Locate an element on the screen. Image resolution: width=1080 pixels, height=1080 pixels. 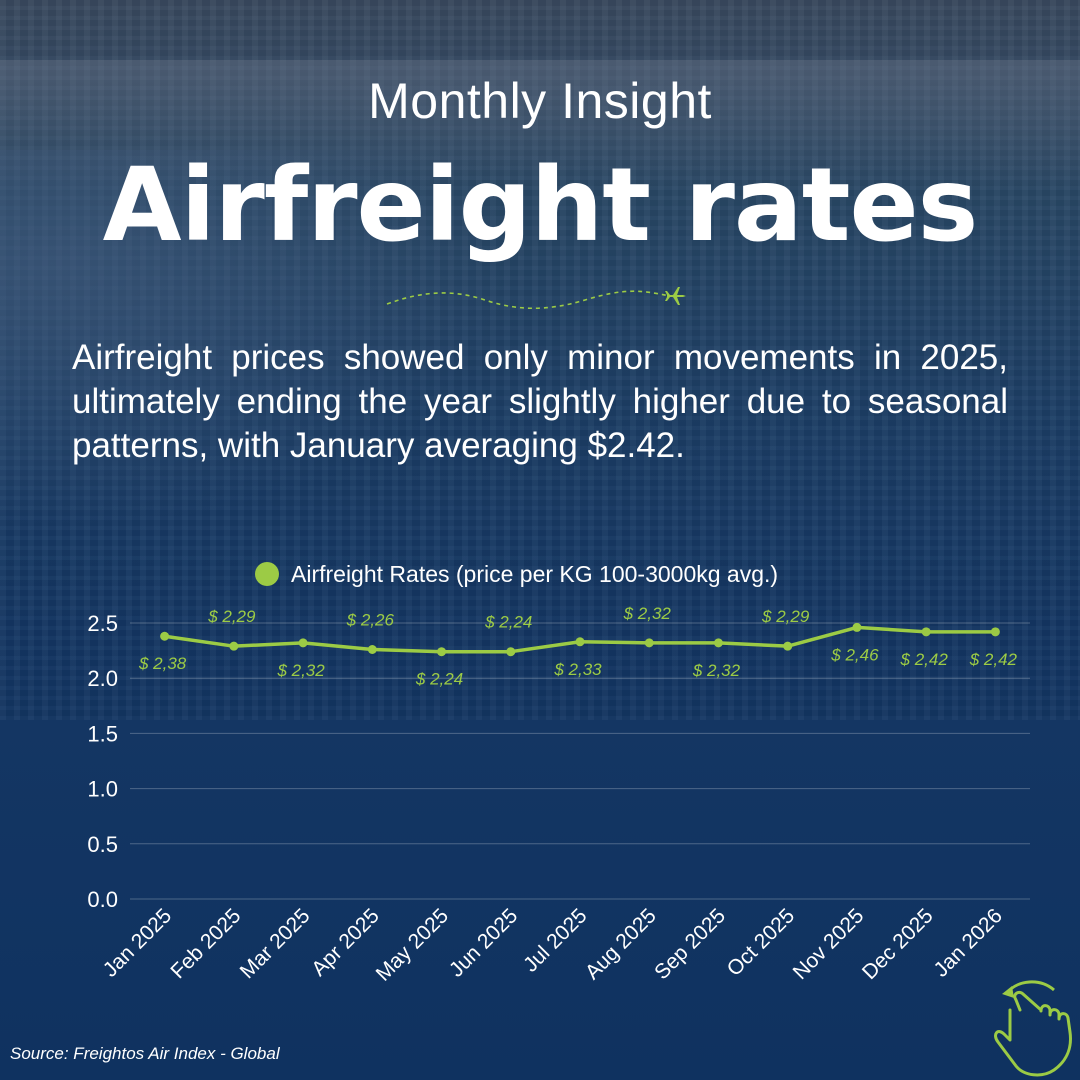
x-tick-label: Dec 2025 is located at coordinates (898, 944).